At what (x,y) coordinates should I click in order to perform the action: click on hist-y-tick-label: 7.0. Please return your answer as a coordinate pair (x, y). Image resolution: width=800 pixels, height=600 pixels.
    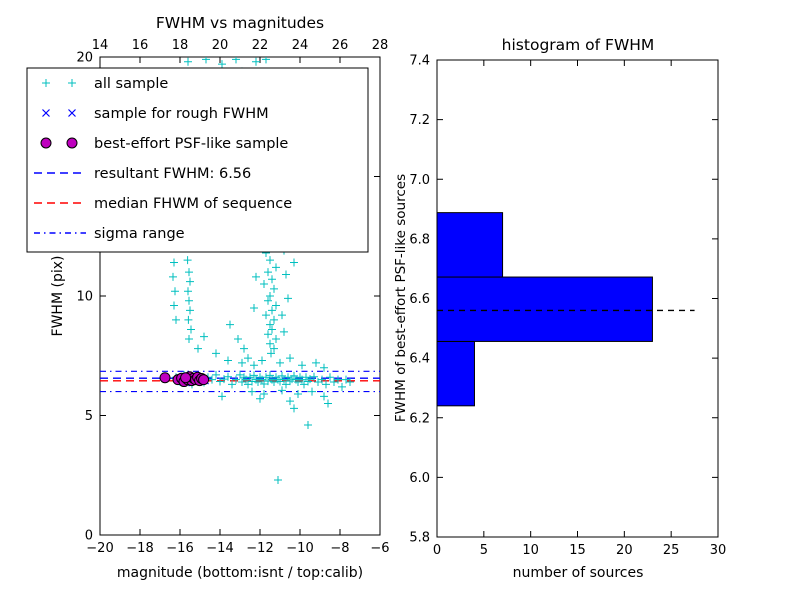
    Looking at the image, I should click on (419, 180).